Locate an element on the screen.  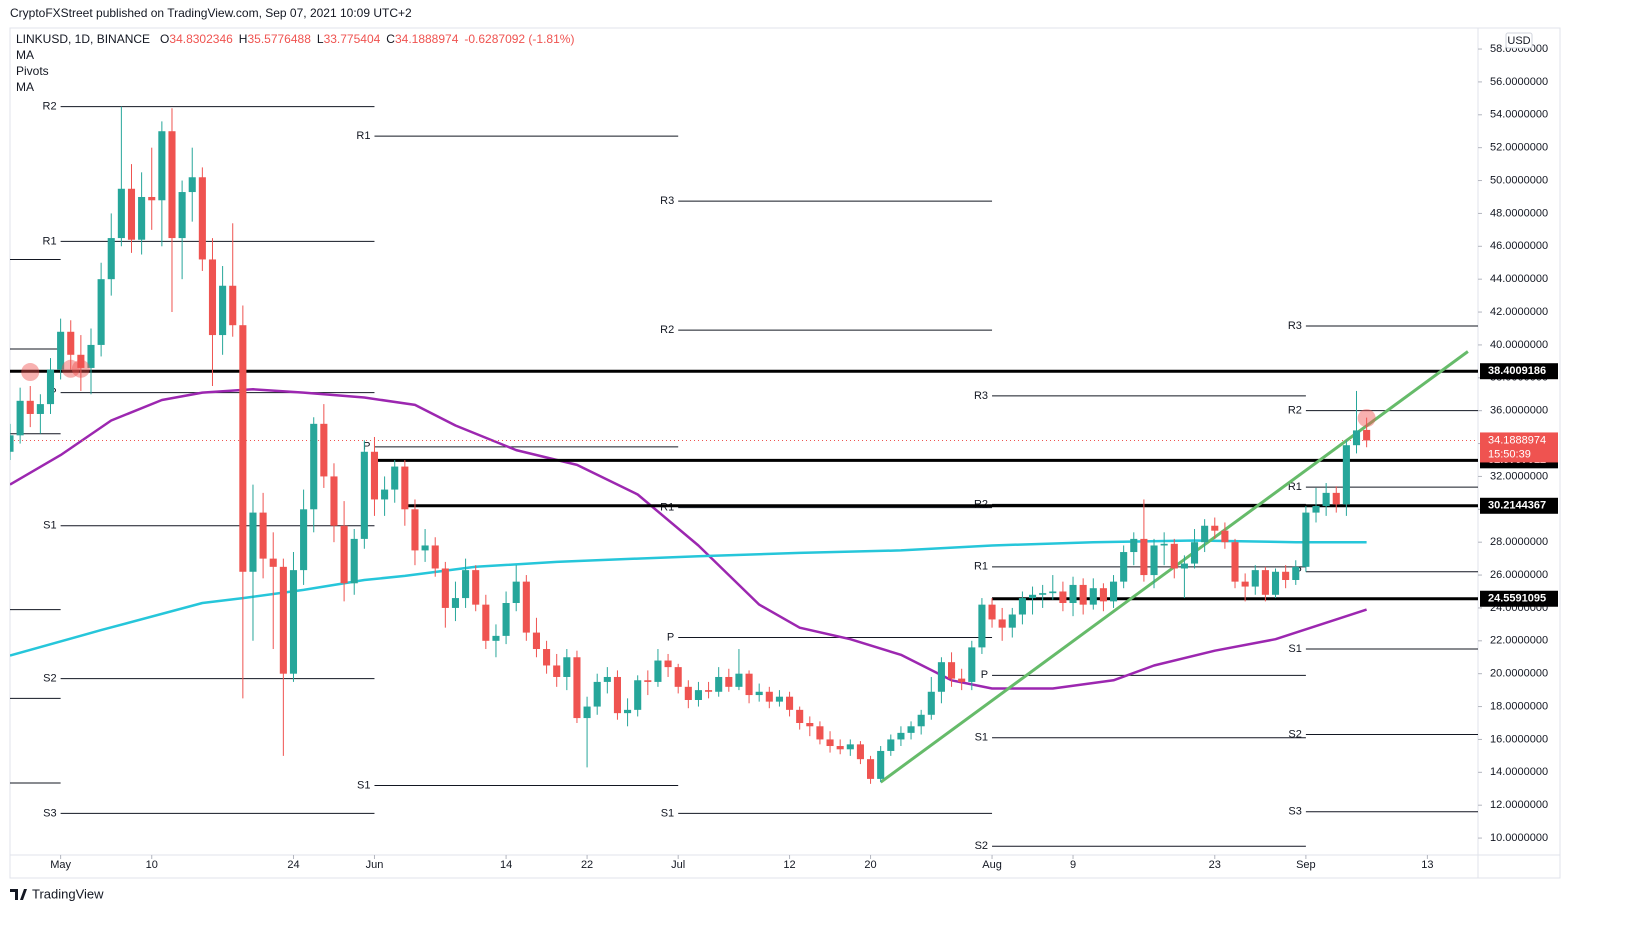
y-tick-label: 46.0000000 is located at coordinates (1519, 246).